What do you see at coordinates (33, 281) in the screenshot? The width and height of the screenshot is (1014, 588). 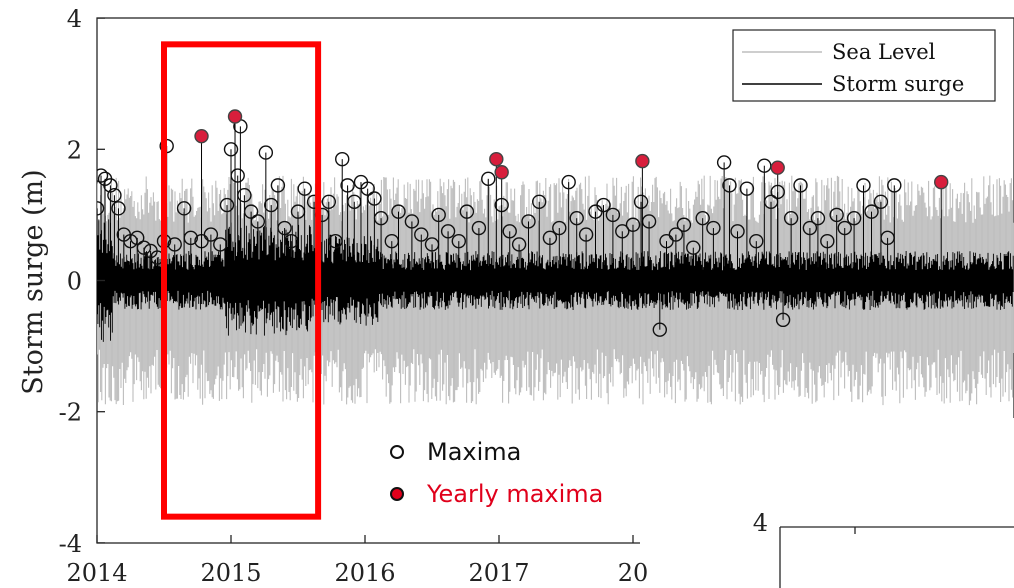 I see `y-axis-label: Storm surge (m)` at bounding box center [33, 281].